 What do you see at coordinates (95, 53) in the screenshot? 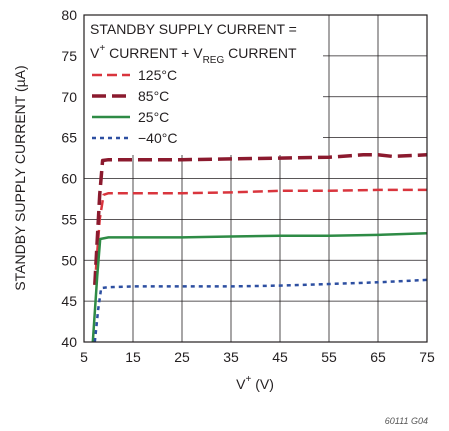
I see `annotation-v: V` at bounding box center [95, 53].